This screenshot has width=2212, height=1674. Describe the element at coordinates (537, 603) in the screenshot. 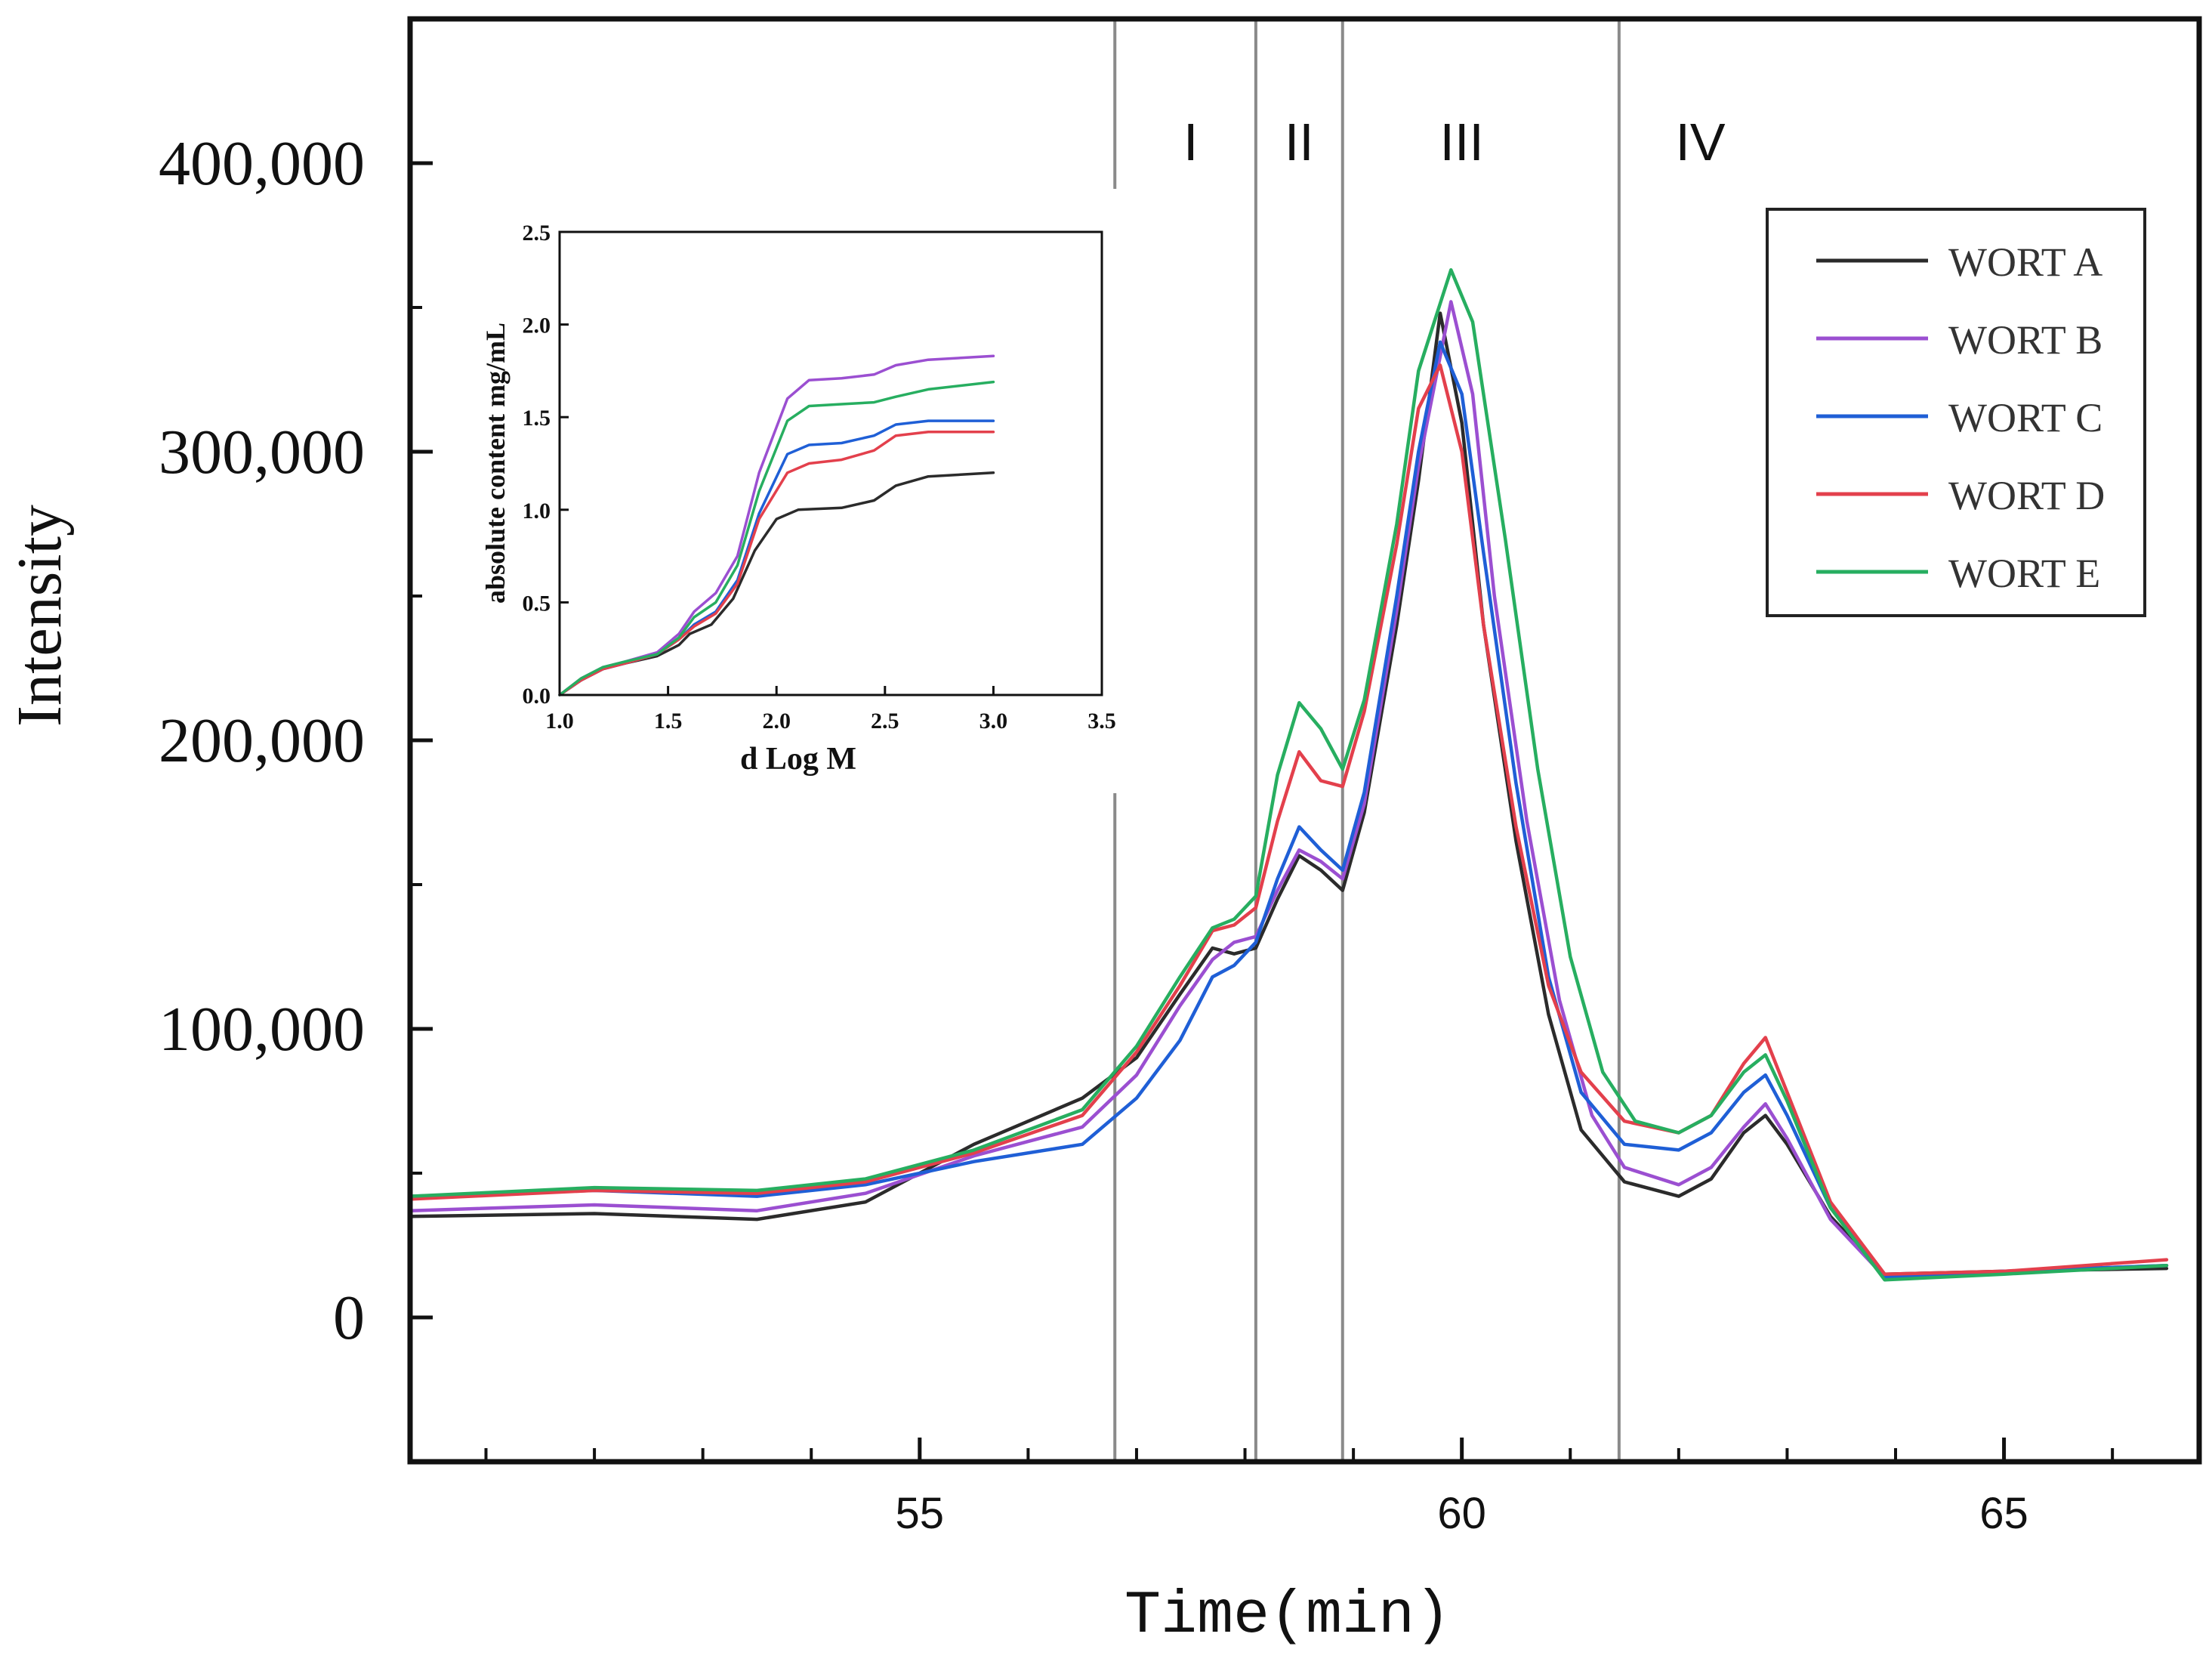

I see `inset-y-tick-label: 0.5` at that location.